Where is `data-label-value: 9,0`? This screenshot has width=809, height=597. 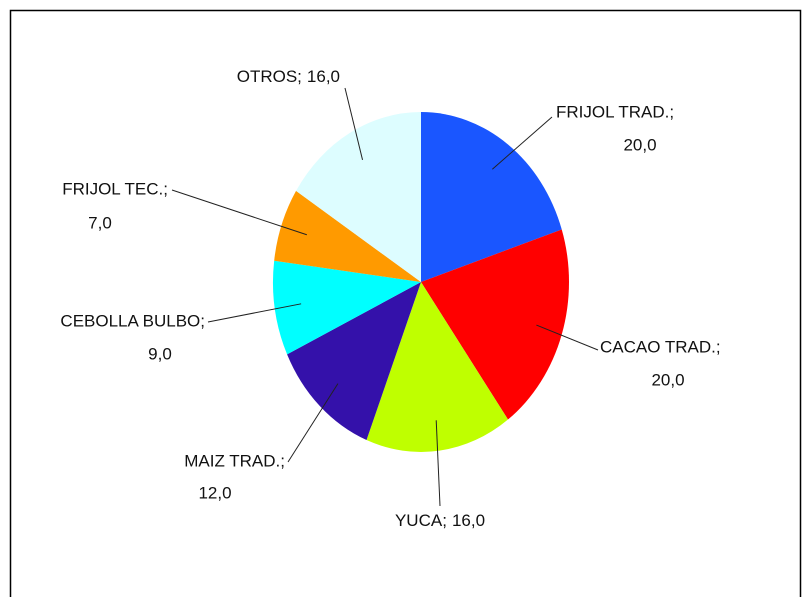 data-label-value: 9,0 is located at coordinates (160, 353).